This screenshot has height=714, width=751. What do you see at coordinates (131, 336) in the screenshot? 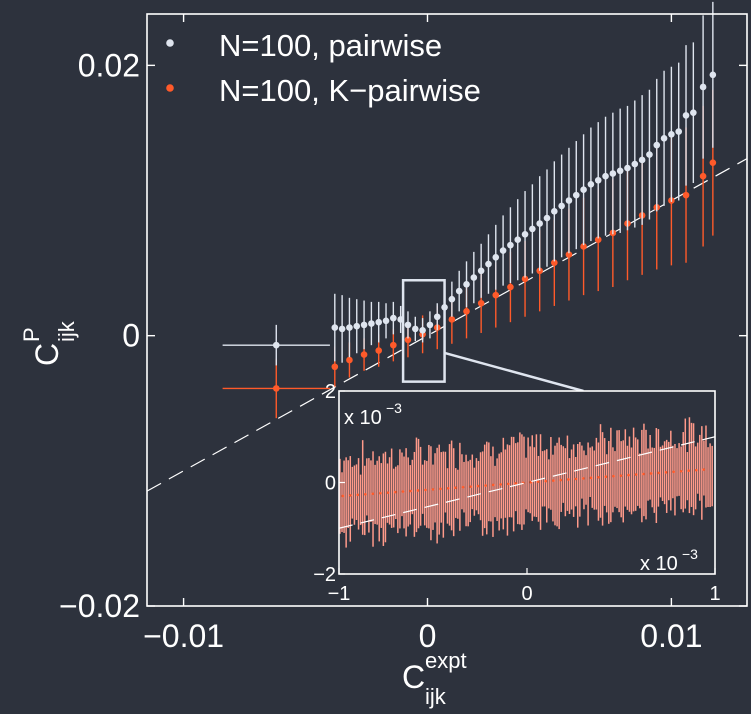
I see `y-tick-label: 0` at bounding box center [131, 336].